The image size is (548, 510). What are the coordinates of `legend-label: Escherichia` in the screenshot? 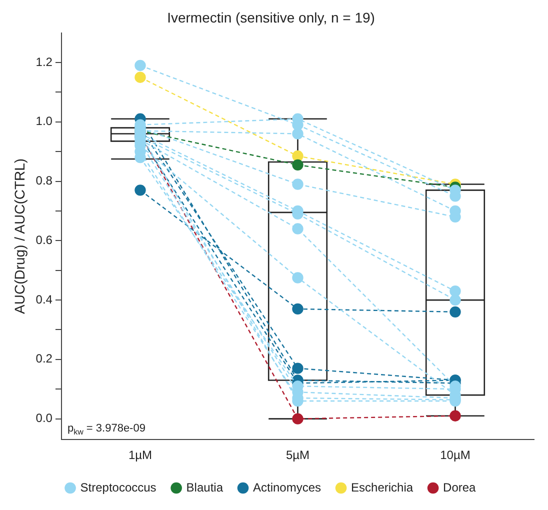 It's located at (382, 487).